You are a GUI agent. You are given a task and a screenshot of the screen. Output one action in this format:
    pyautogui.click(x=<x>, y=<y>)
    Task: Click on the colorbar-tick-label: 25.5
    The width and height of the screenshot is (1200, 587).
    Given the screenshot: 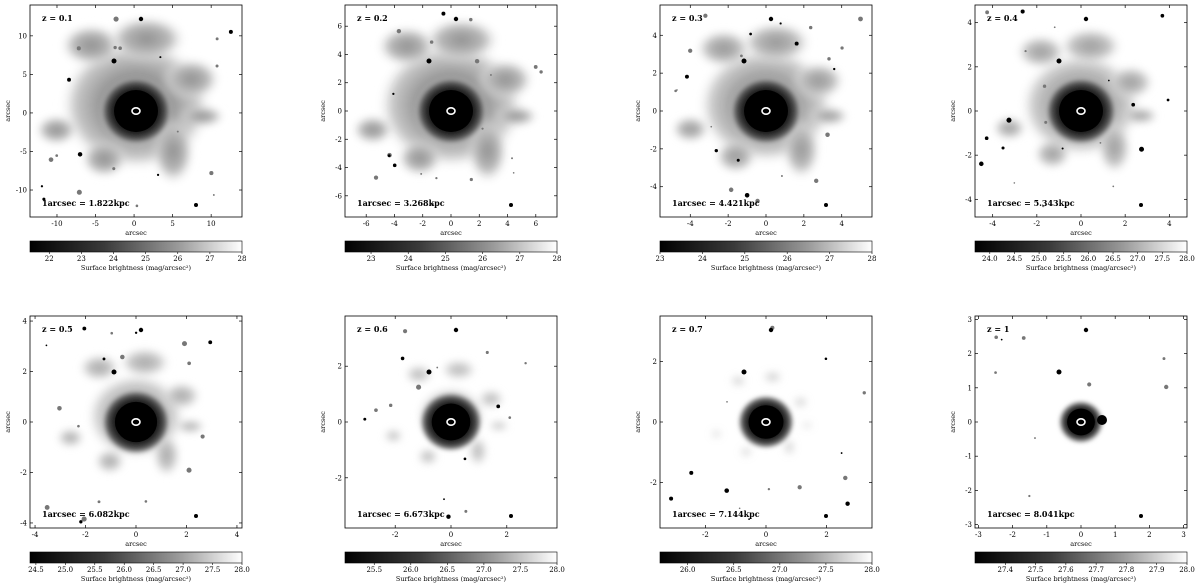 What is the action you would take?
    pyautogui.click(x=374, y=570)
    